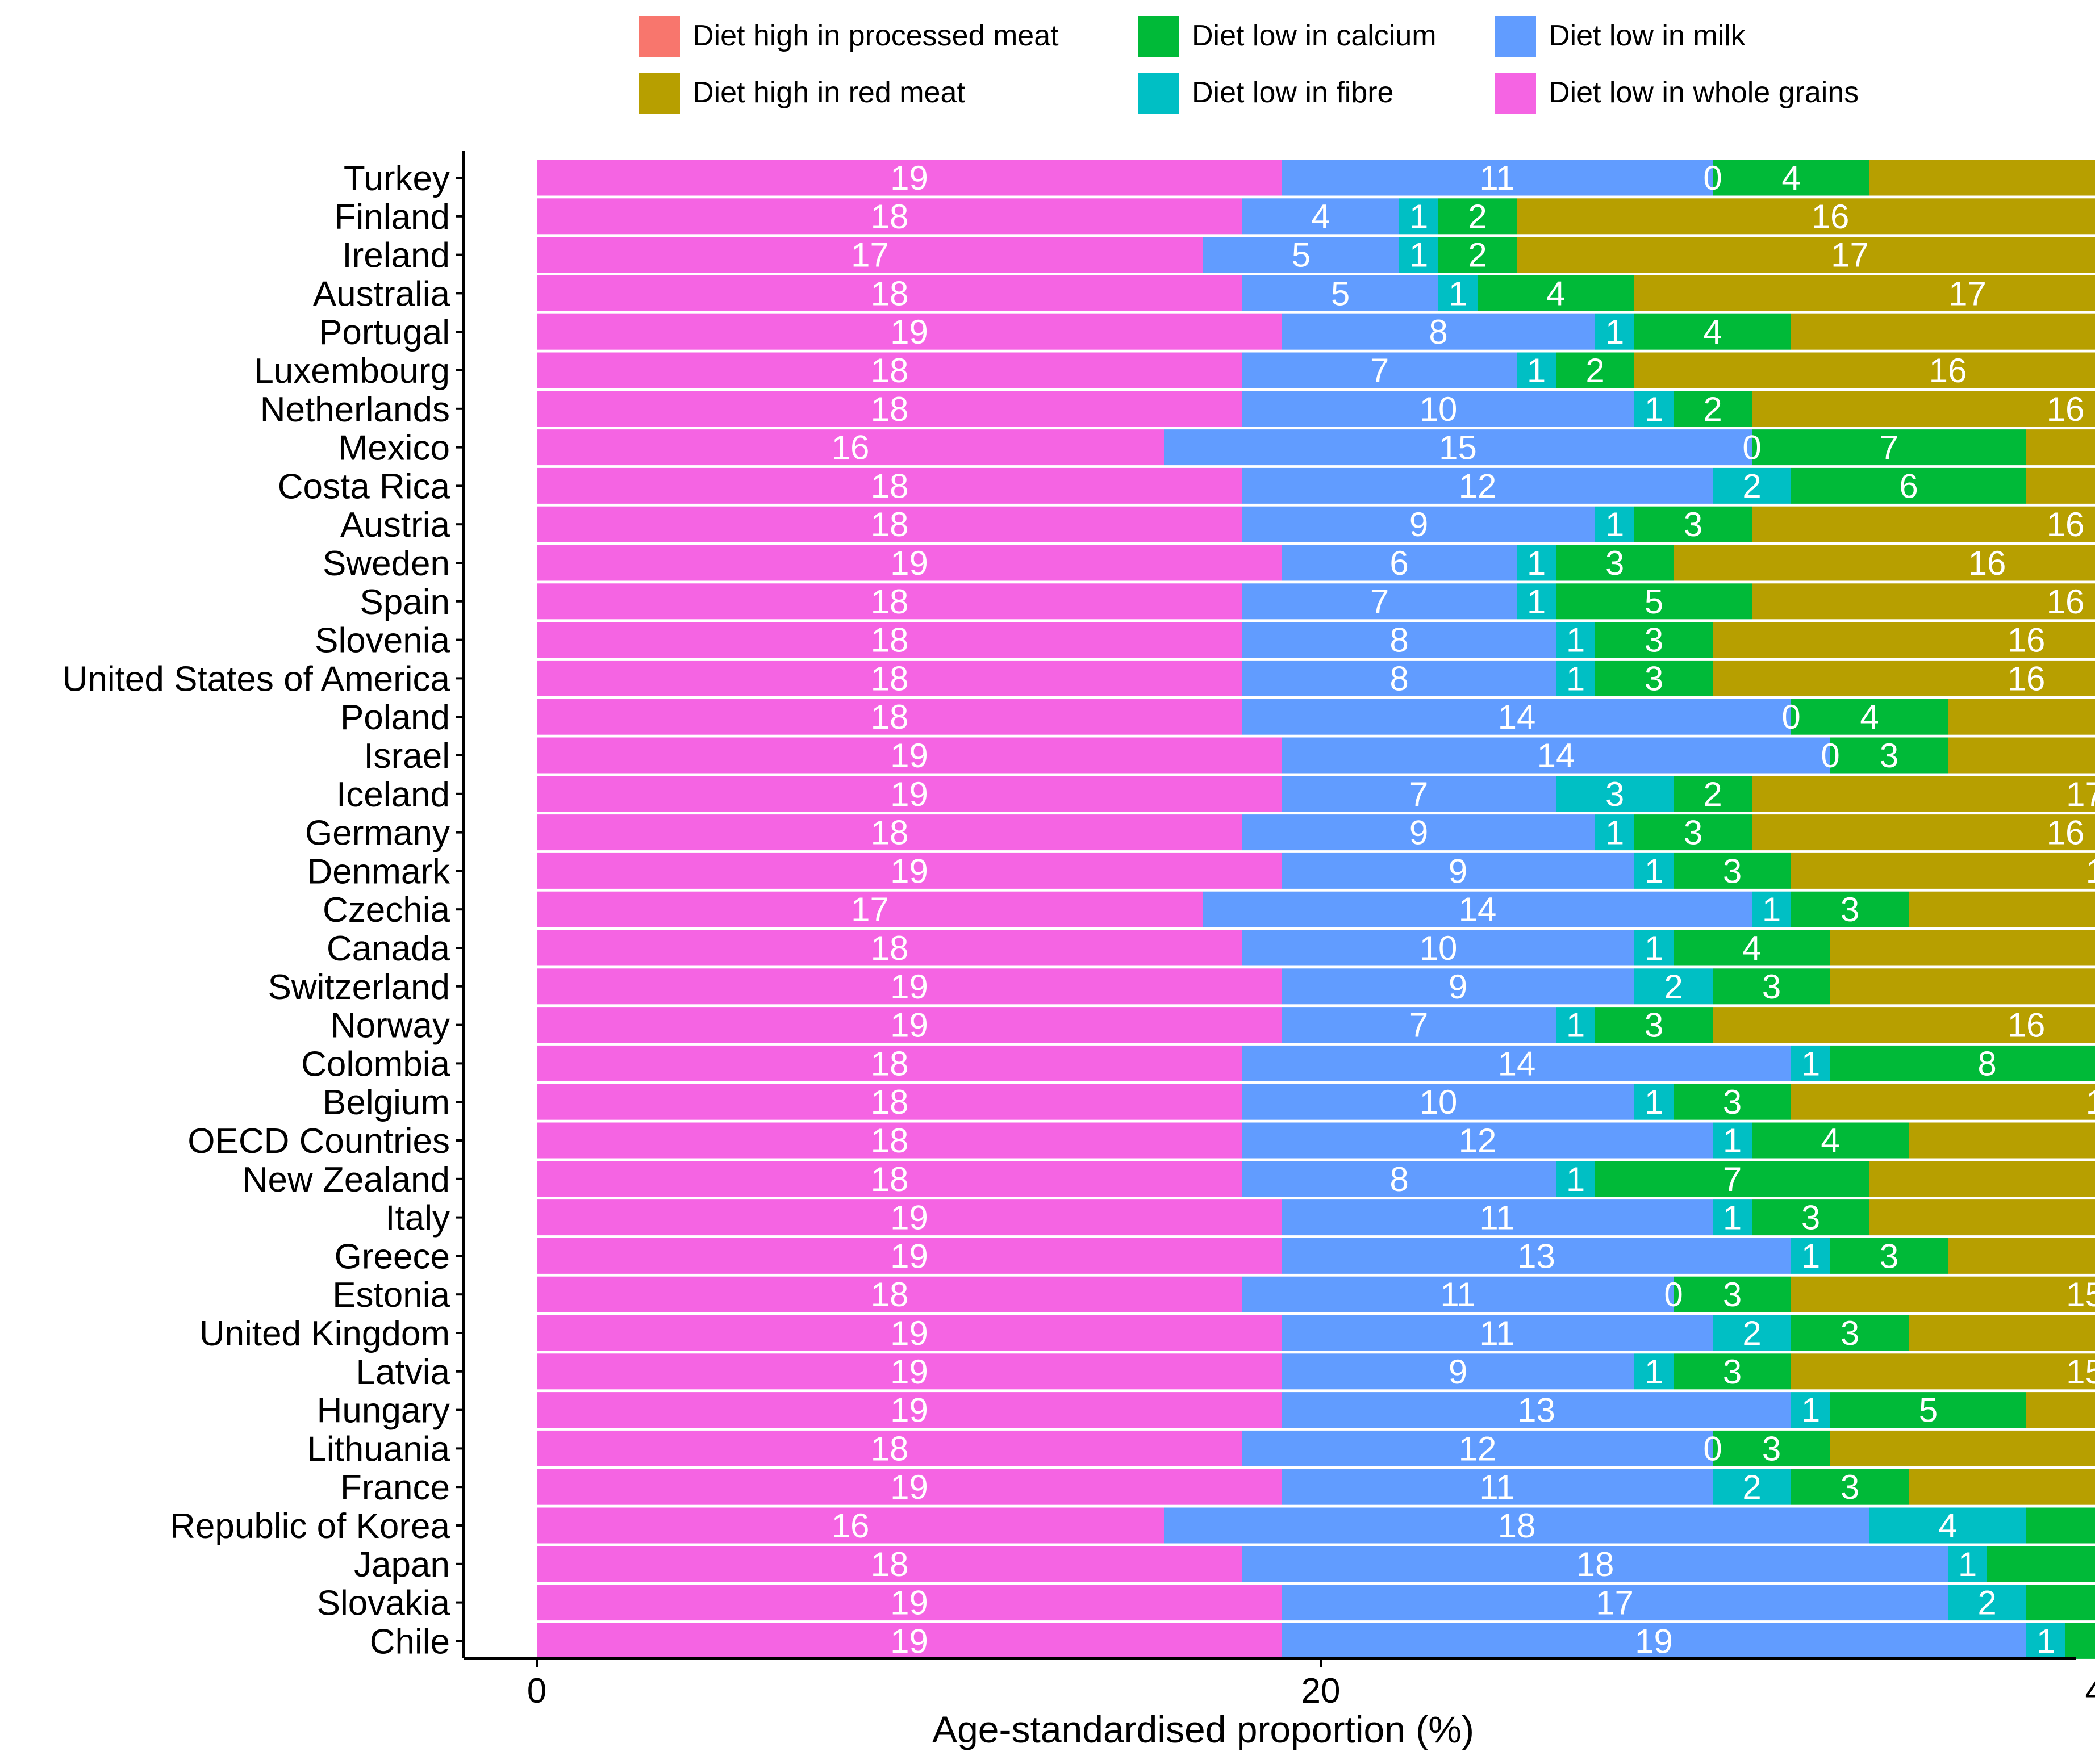  Describe the element at coordinates (659, 36) in the screenshot. I see `legend-swatch-processed-meat` at that location.